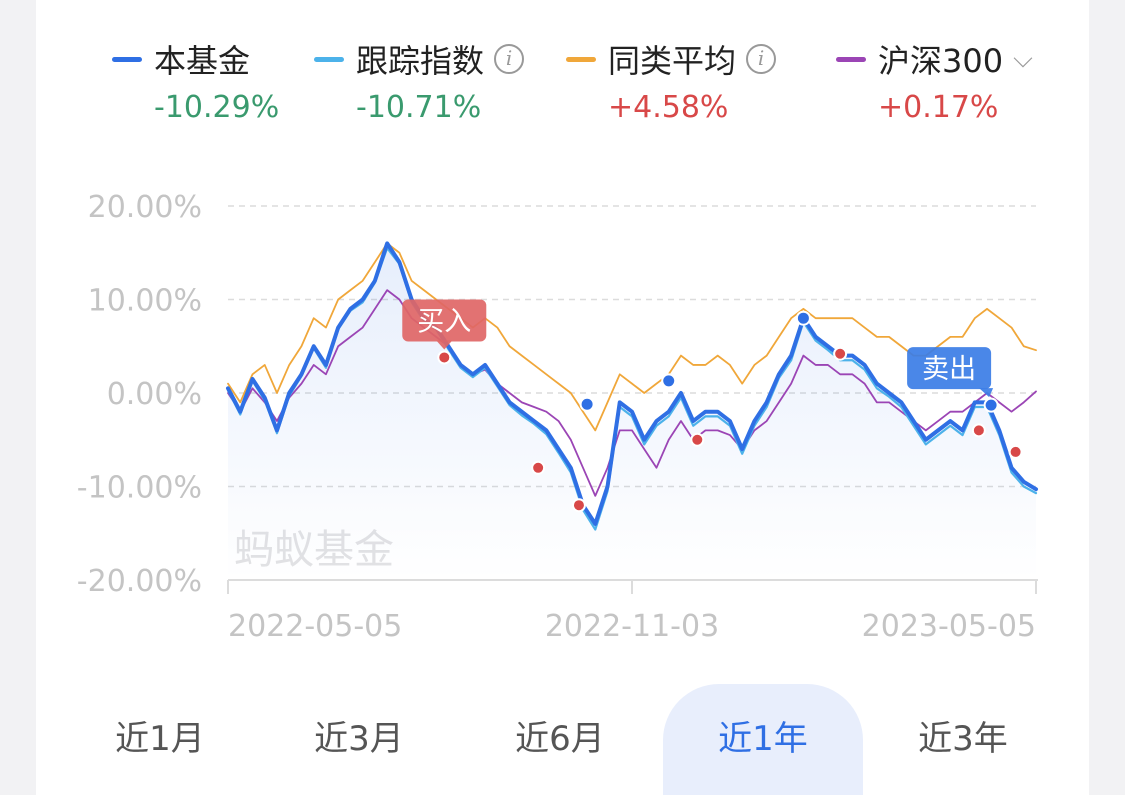 This screenshot has width=1125, height=795. What do you see at coordinates (139, 581) in the screenshot?
I see `y-tick-label: -20.00%` at bounding box center [139, 581].